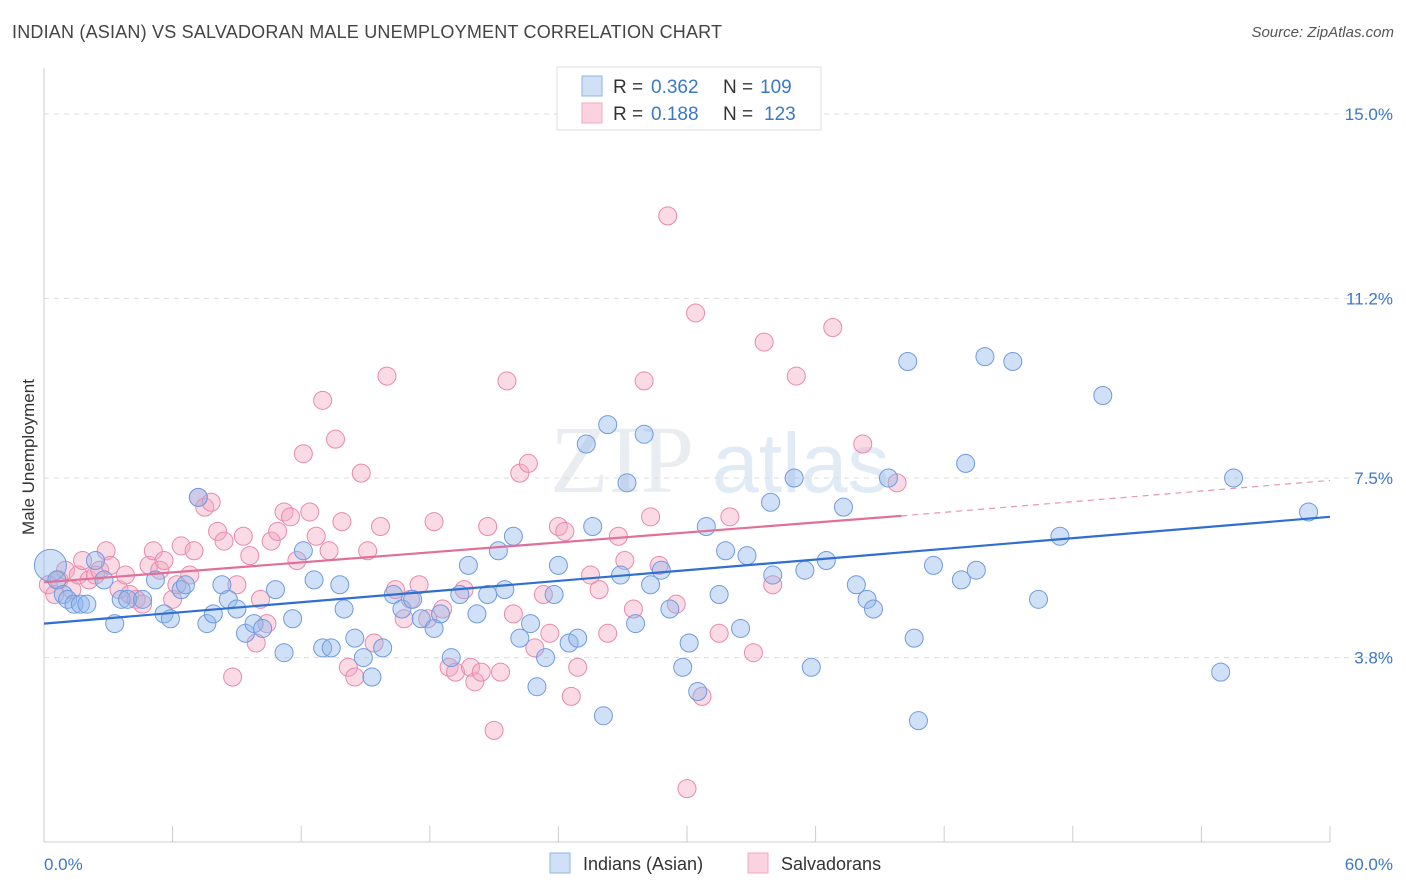 The image size is (1406, 892). I want to click on legend-n-value-1: 109, so click(776, 87).